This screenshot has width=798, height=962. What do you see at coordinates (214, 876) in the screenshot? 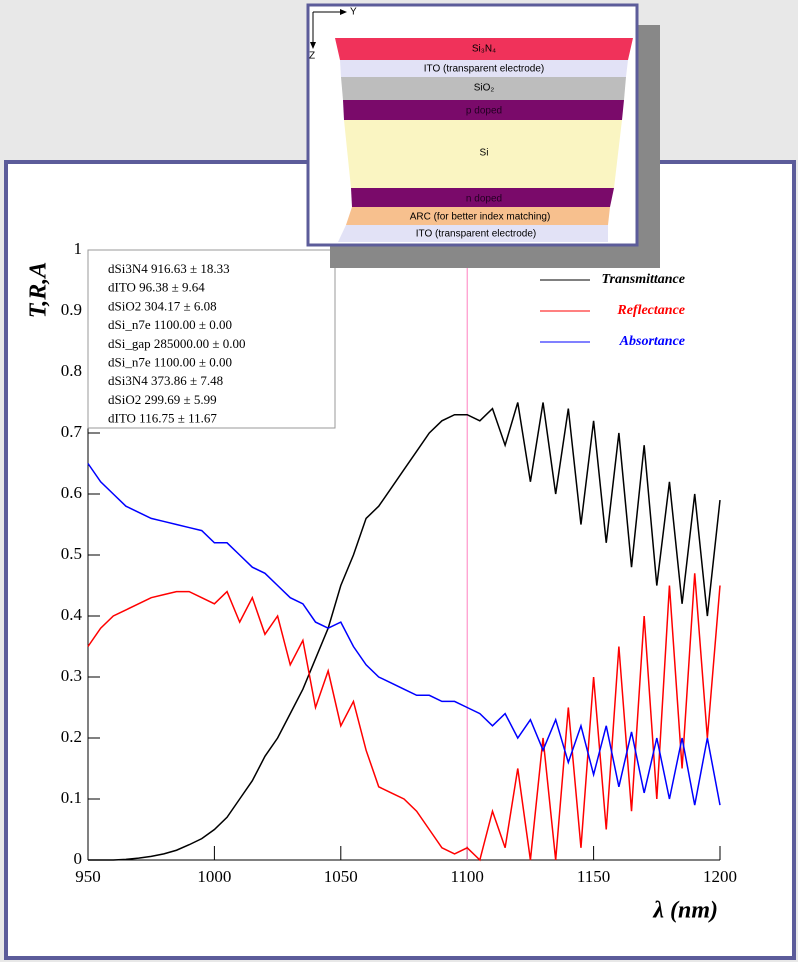
I see `x-tick-label: 1000` at bounding box center [214, 876].